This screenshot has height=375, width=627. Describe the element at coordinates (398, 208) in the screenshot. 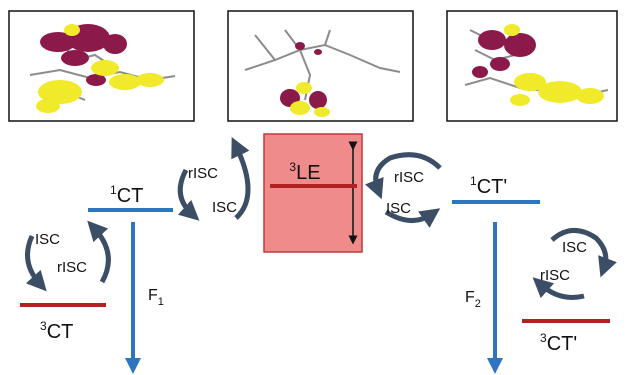

I see `isc-label-right-upper: ISC` at that location.